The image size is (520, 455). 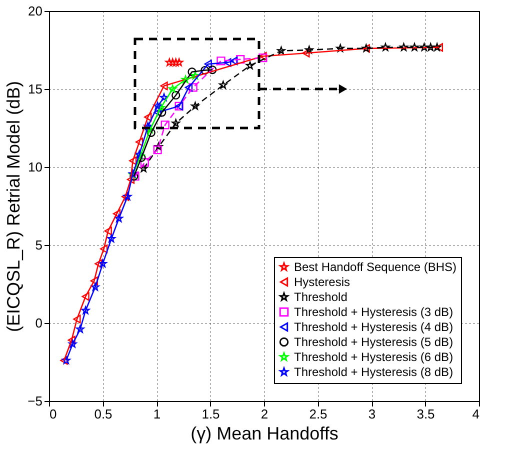 What do you see at coordinates (103, 414) in the screenshot?
I see `x-tick-label: 0.5` at bounding box center [103, 414].